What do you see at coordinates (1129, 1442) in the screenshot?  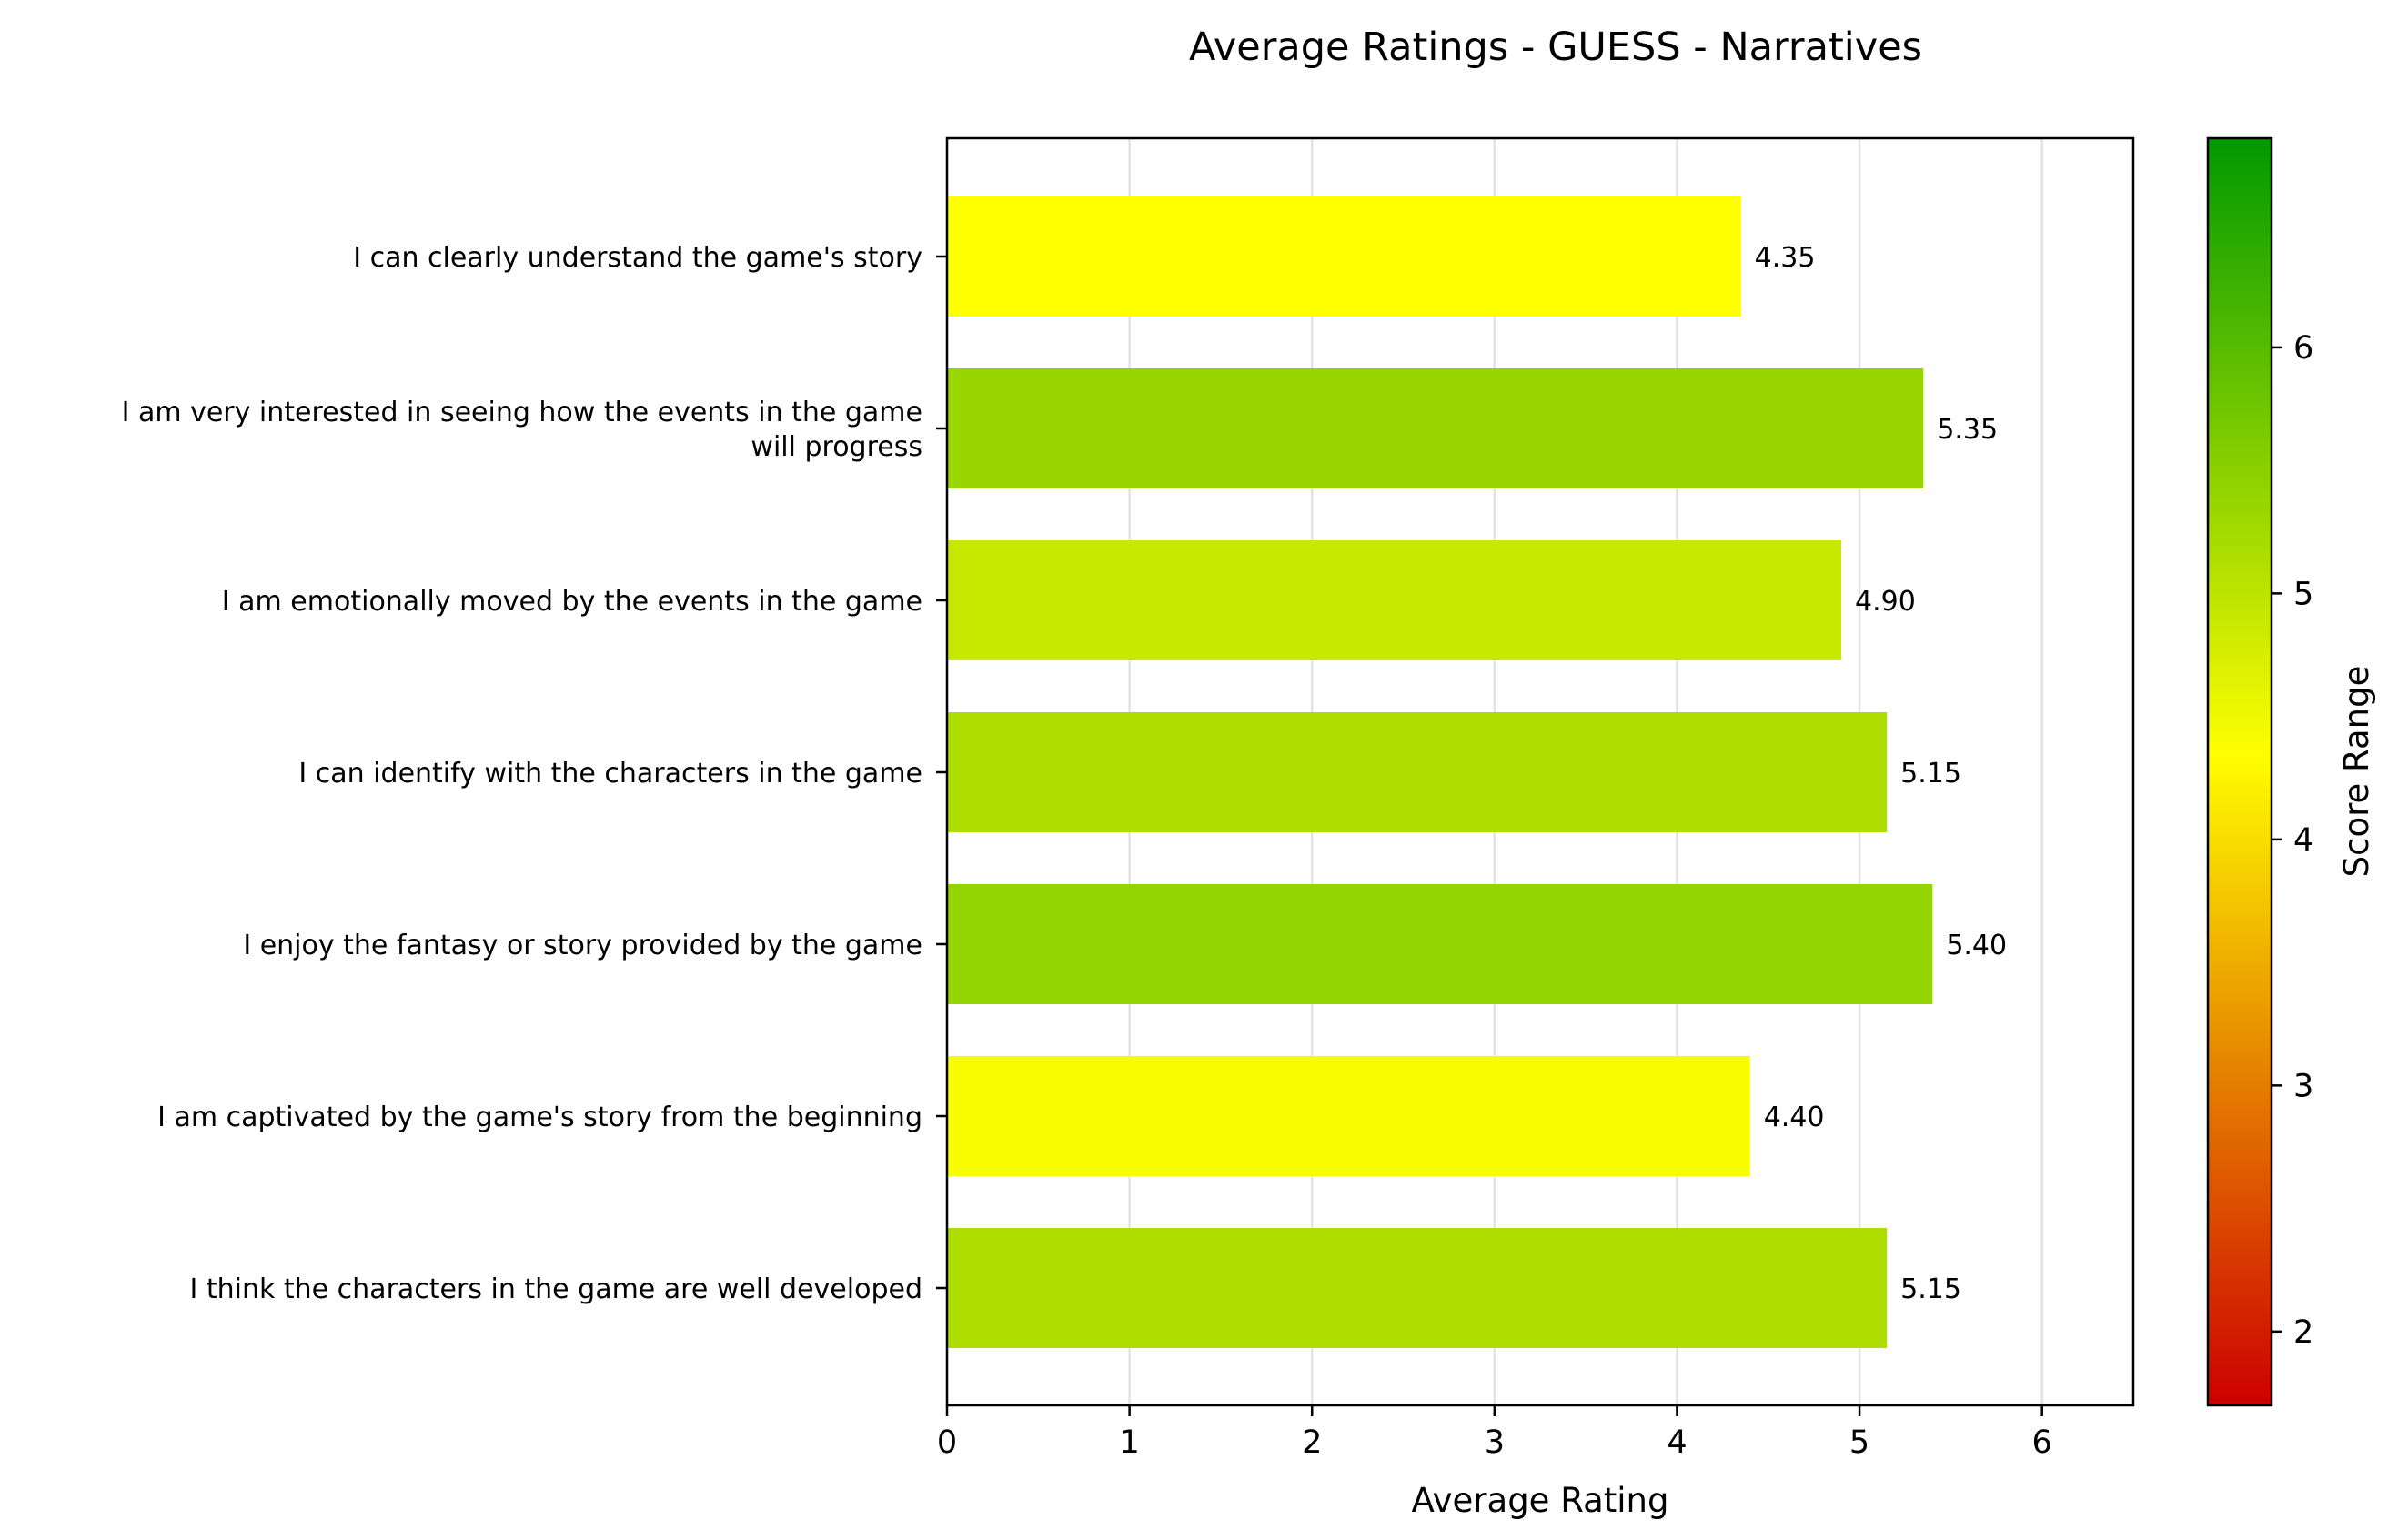 I see `x-tick-label: 1` at bounding box center [1129, 1442].